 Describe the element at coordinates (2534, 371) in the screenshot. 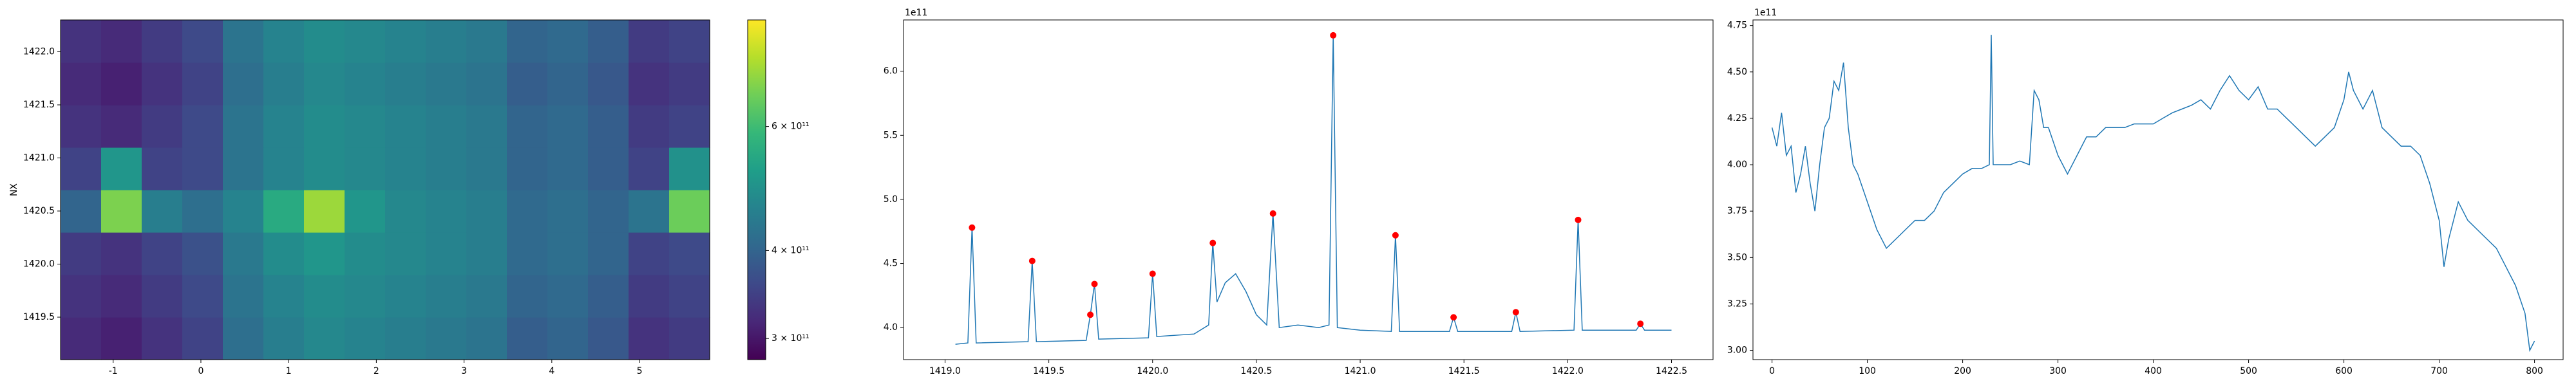

I see `x-tick-label: 800` at that location.